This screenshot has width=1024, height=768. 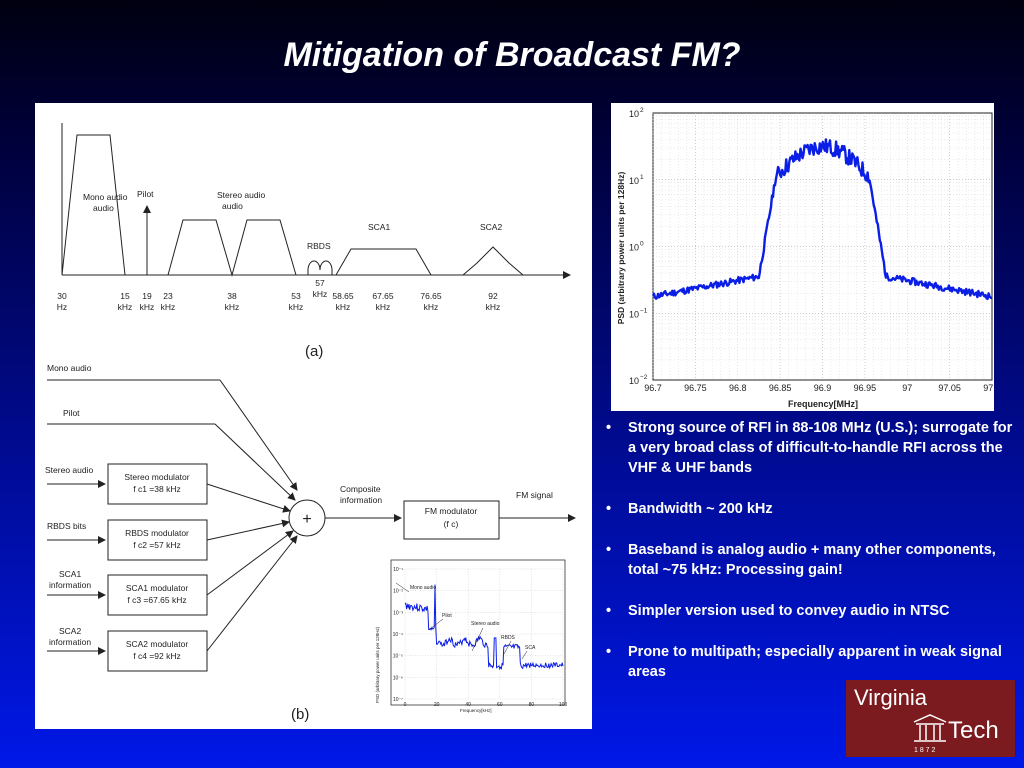 I want to click on sca1-modulator-label: SCA1 modulator, so click(x=157, y=588).